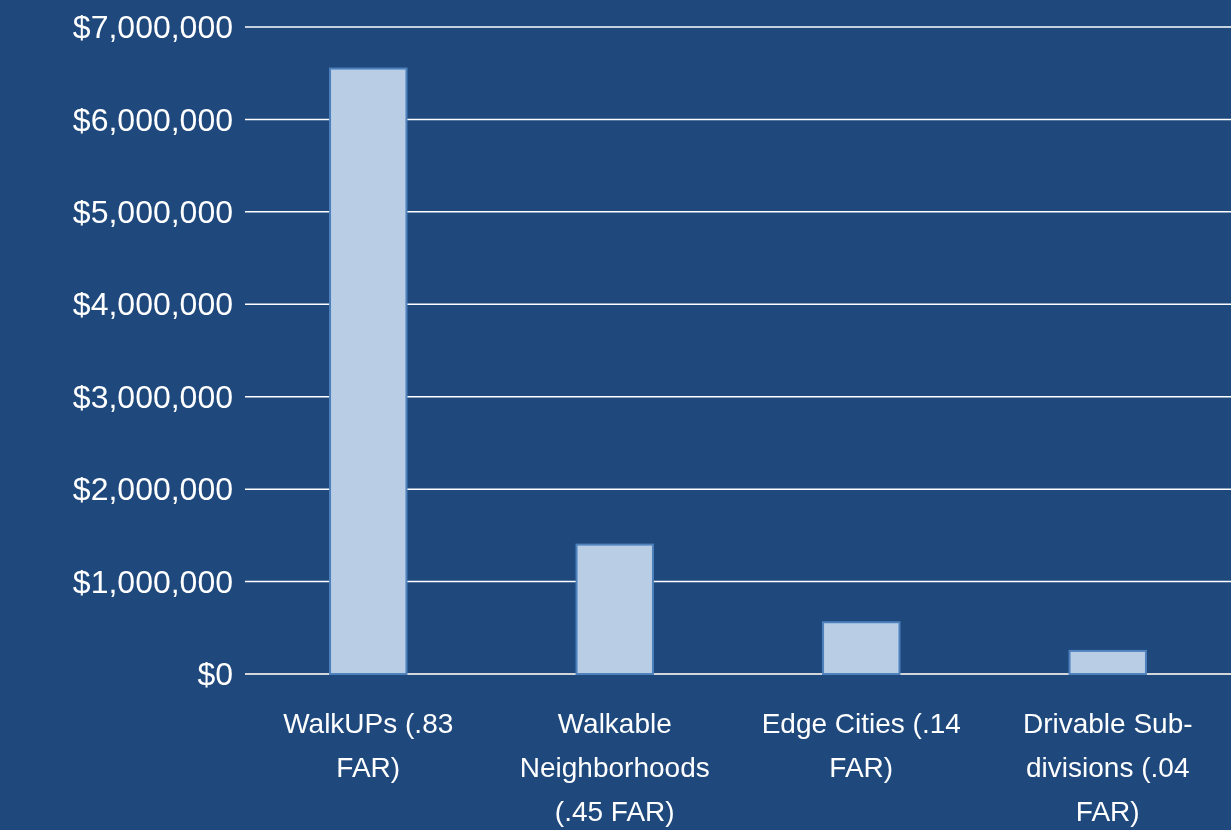 The width and height of the screenshot is (1231, 830). Describe the element at coordinates (614, 767) in the screenshot. I see `x-tick-label: Walkable Neighborhoods (.45 FAR)` at that location.